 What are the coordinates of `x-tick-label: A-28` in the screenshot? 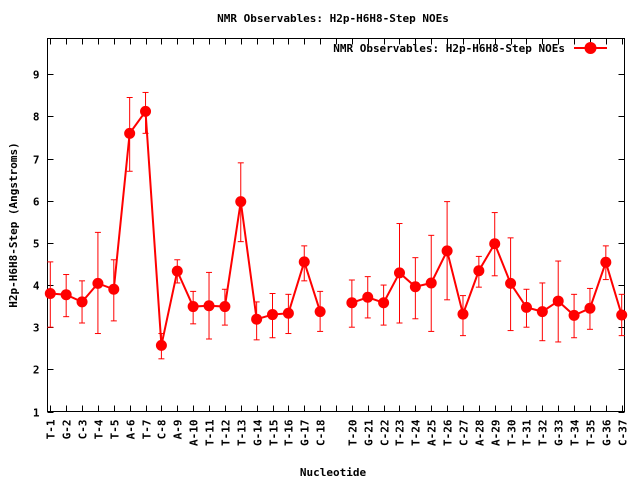 It's located at (480, 433).